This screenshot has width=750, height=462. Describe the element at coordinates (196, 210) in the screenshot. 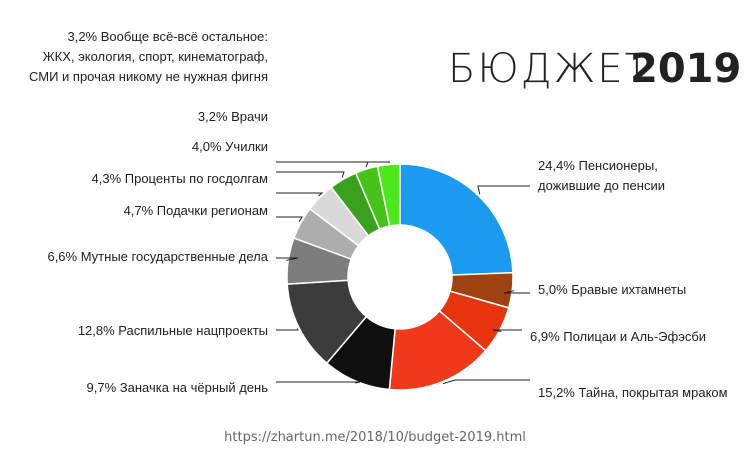

I see `slice-label: 4,7% Подачки регионам` at that location.